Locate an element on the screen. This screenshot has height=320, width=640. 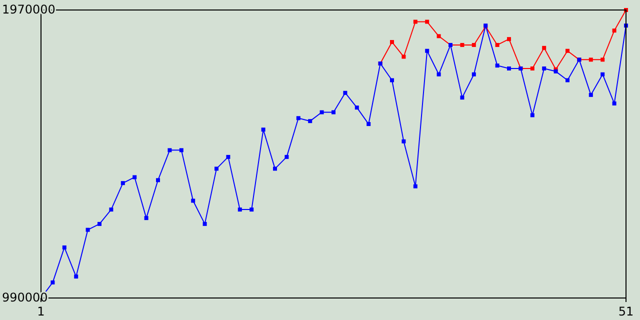
y-tick-label: 1970000 is located at coordinates (29, 9).